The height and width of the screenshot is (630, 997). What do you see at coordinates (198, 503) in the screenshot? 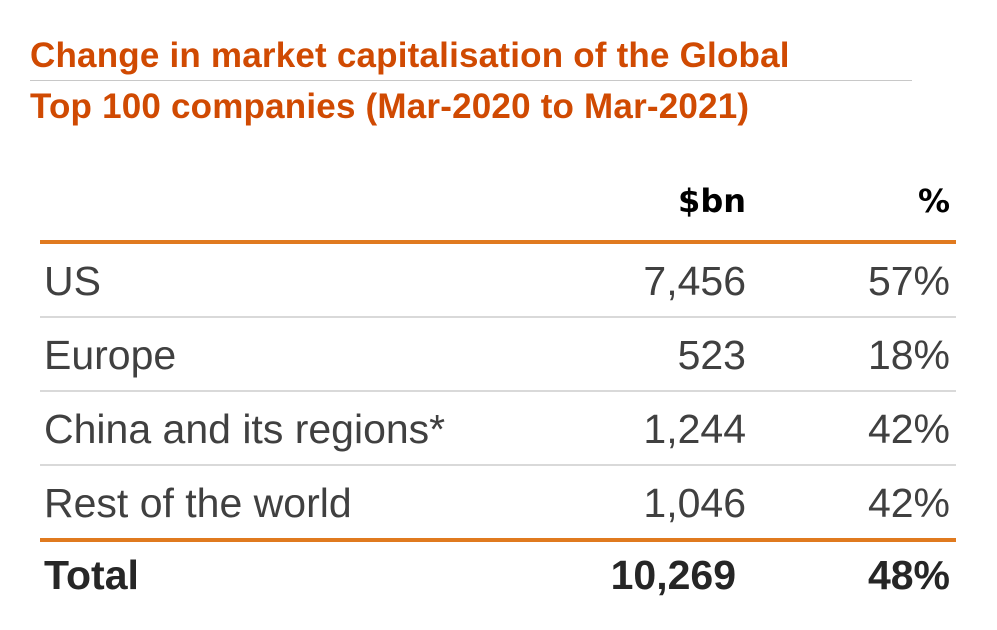
I see `row-label: Rest of the world` at bounding box center [198, 503].